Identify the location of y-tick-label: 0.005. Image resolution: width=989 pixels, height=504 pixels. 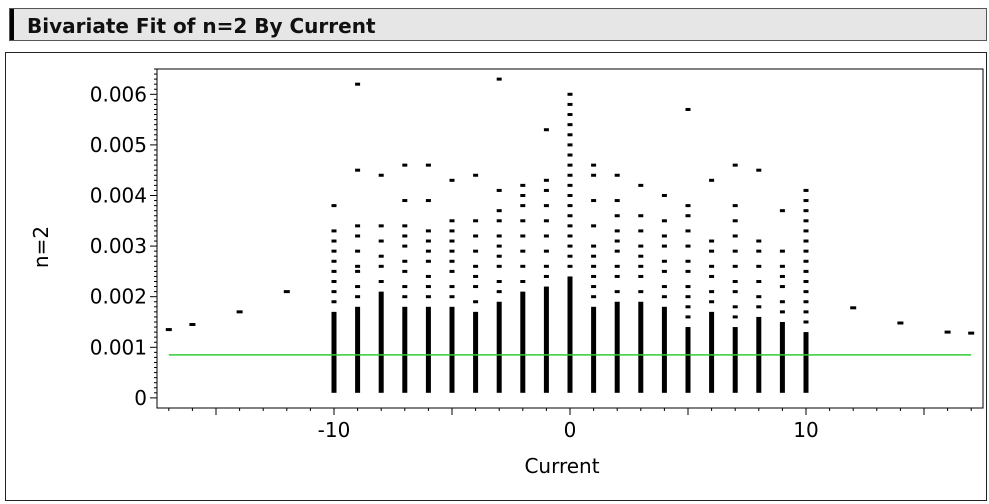
(118, 145).